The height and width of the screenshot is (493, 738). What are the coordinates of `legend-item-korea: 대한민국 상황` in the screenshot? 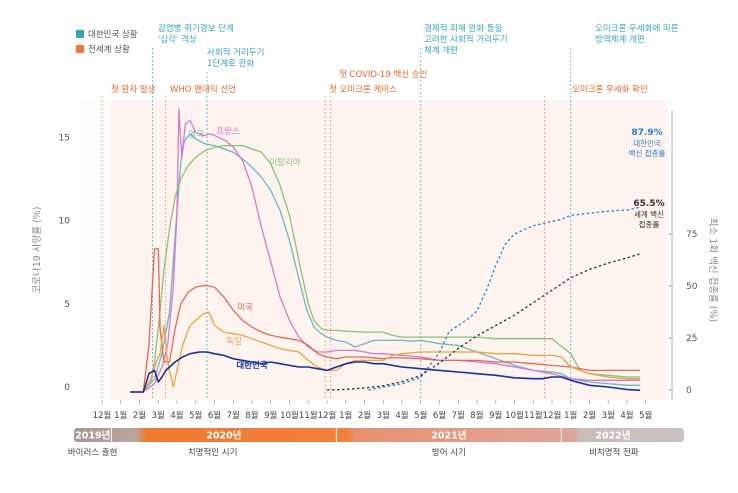 It's located at (107, 34).